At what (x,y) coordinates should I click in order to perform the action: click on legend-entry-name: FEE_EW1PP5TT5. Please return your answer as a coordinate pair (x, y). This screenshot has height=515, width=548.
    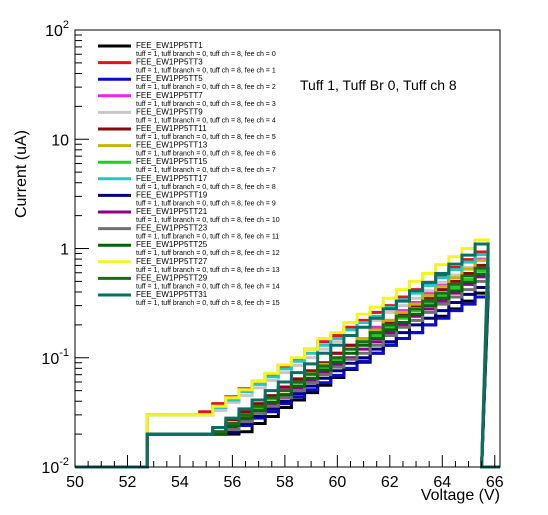
    Looking at the image, I should click on (169, 78).